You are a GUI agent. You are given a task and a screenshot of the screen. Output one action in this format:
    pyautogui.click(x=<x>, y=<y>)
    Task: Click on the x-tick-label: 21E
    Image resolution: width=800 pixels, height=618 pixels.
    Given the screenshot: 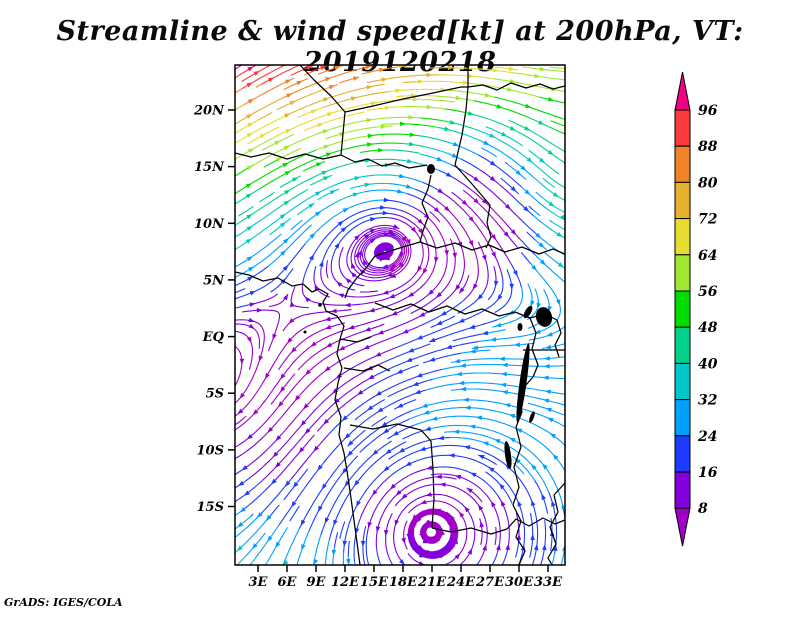 What is the action you would take?
    pyautogui.click(x=432, y=582)
    